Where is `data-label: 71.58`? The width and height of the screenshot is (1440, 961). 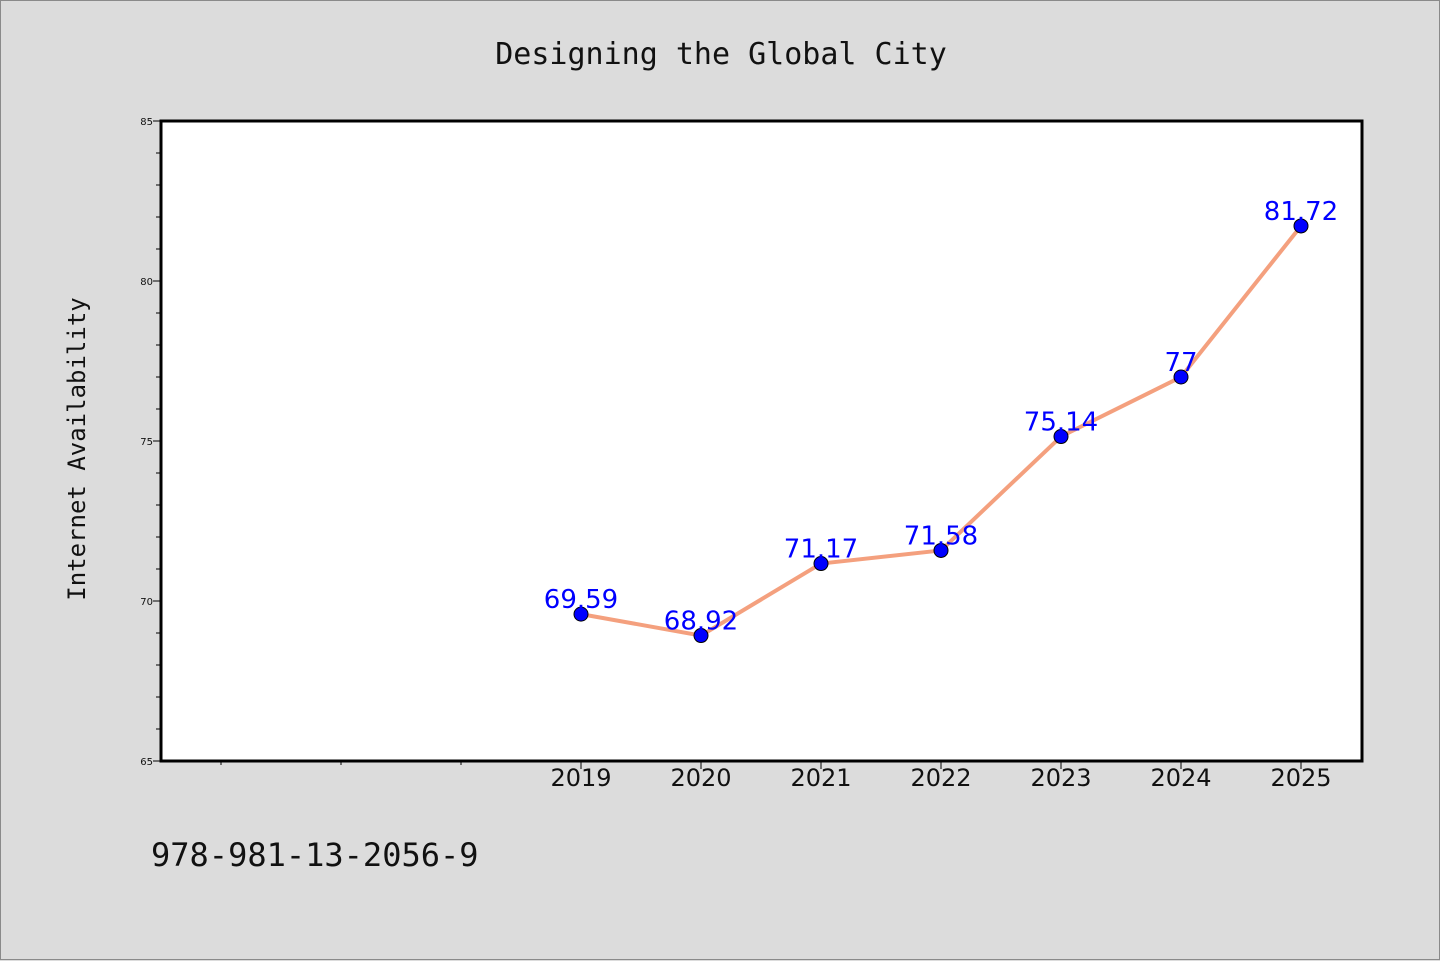
data-label: 71.58 is located at coordinates (941, 536).